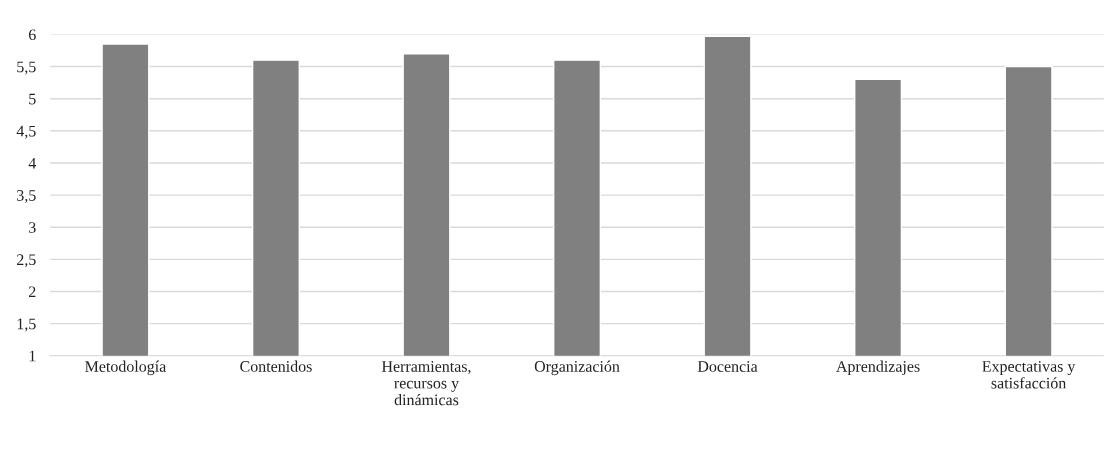  What do you see at coordinates (32, 356) in the screenshot?
I see `y-tick-label: 1` at bounding box center [32, 356].